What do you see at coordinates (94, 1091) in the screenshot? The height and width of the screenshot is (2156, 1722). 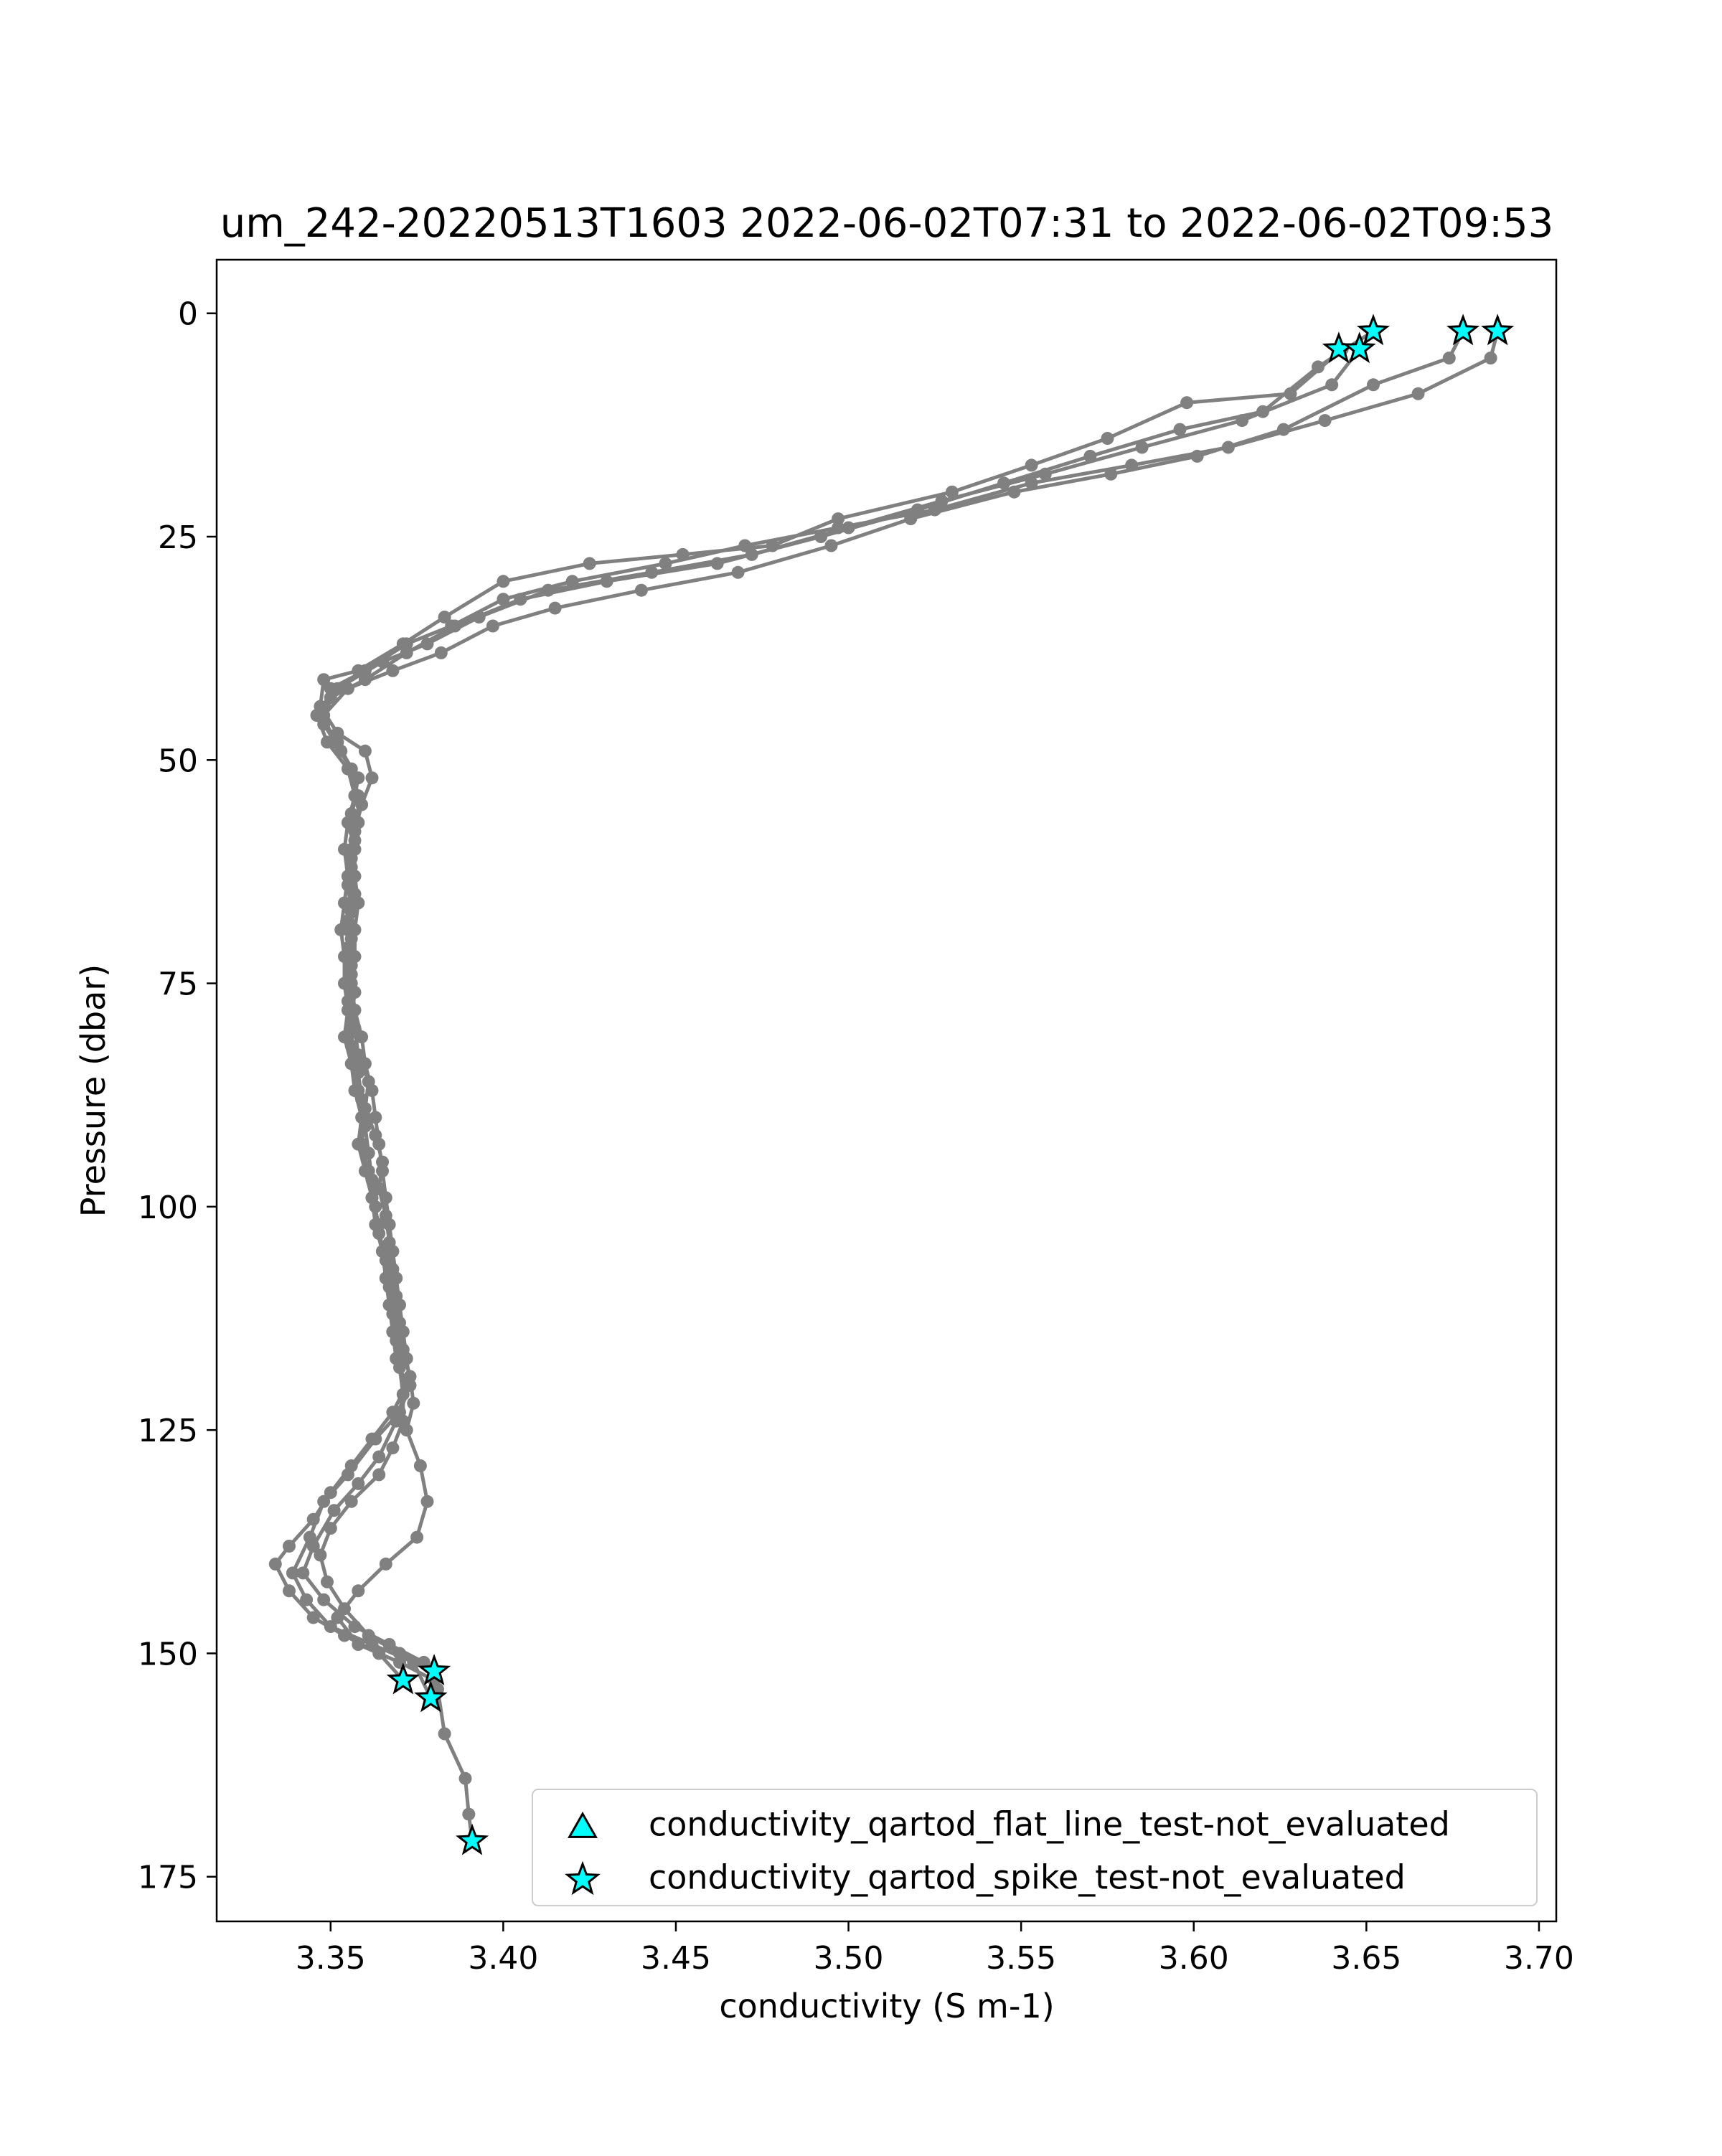 I see `y-axis-label: Pressure (dbar)` at bounding box center [94, 1091].